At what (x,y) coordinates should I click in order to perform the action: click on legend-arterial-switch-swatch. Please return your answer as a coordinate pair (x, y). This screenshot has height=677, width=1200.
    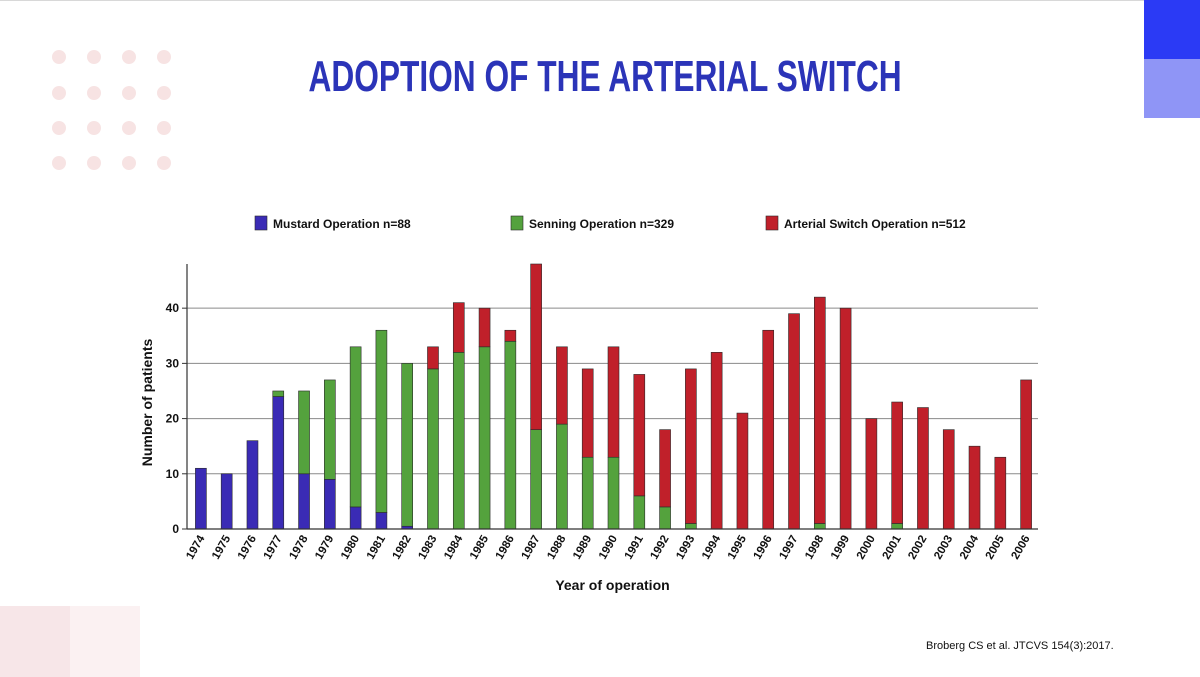
    Looking at the image, I should click on (772, 223).